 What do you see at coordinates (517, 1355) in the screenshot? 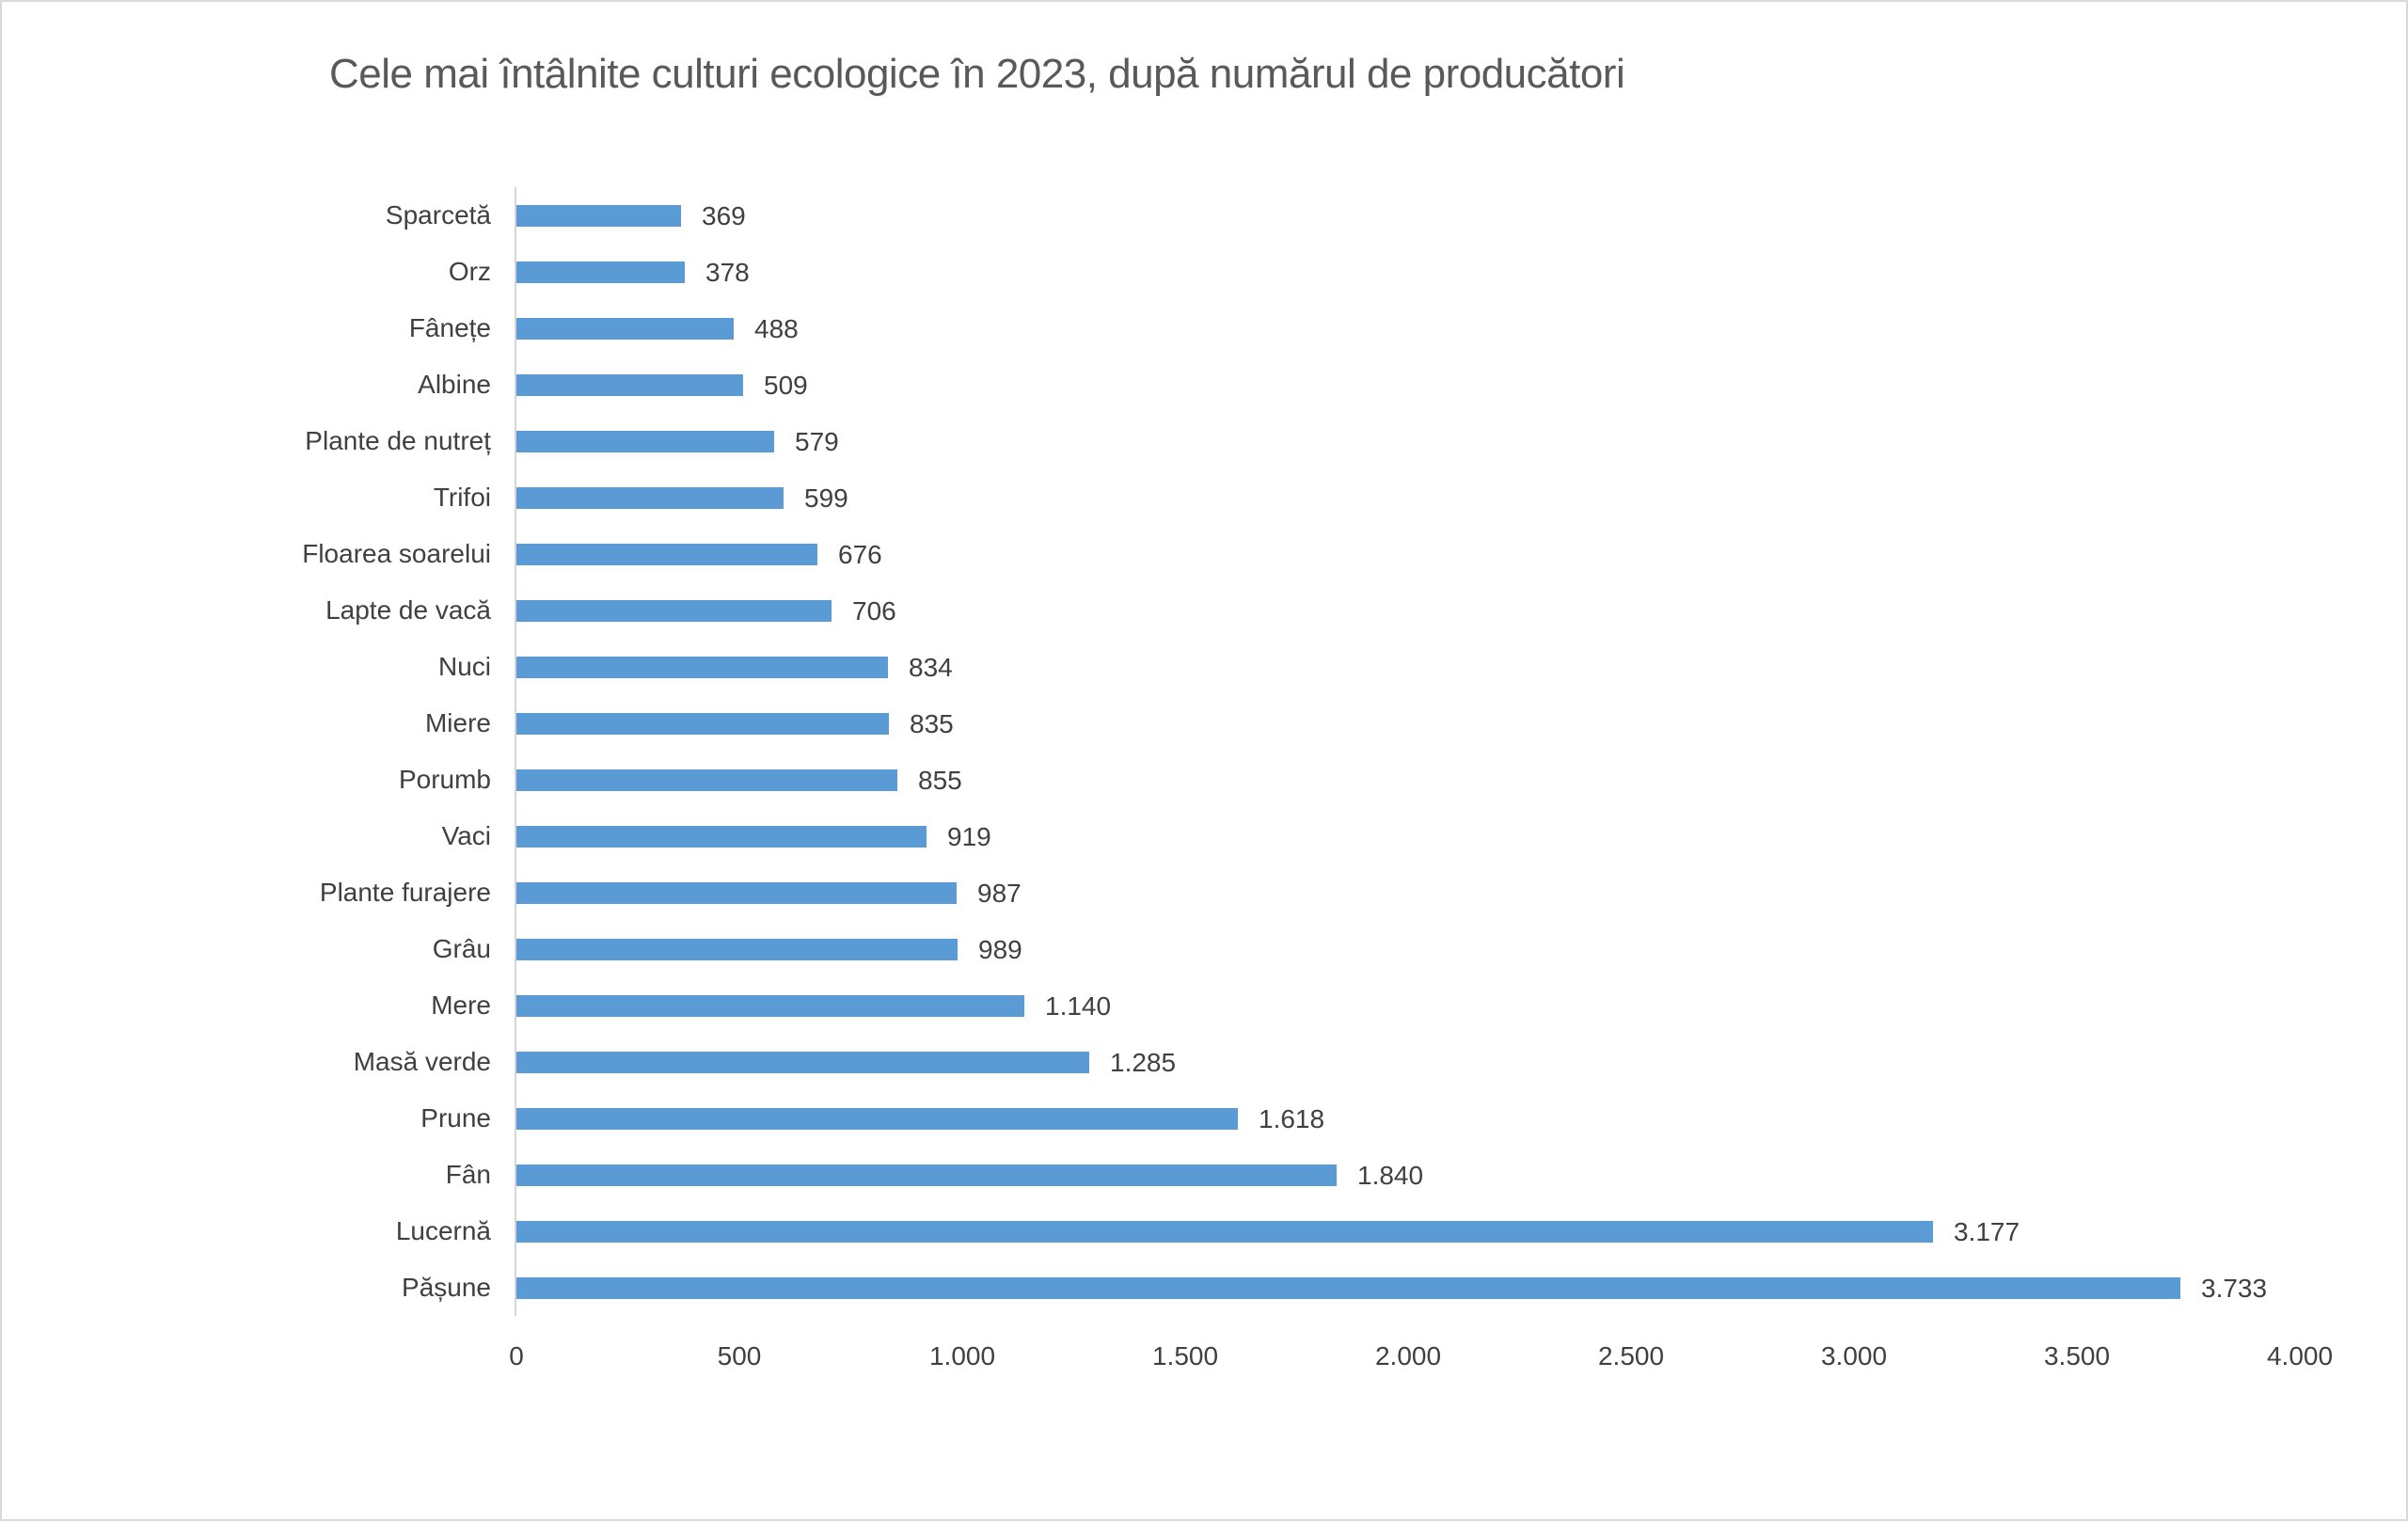
I see `x-tick-label: 0` at bounding box center [517, 1355].